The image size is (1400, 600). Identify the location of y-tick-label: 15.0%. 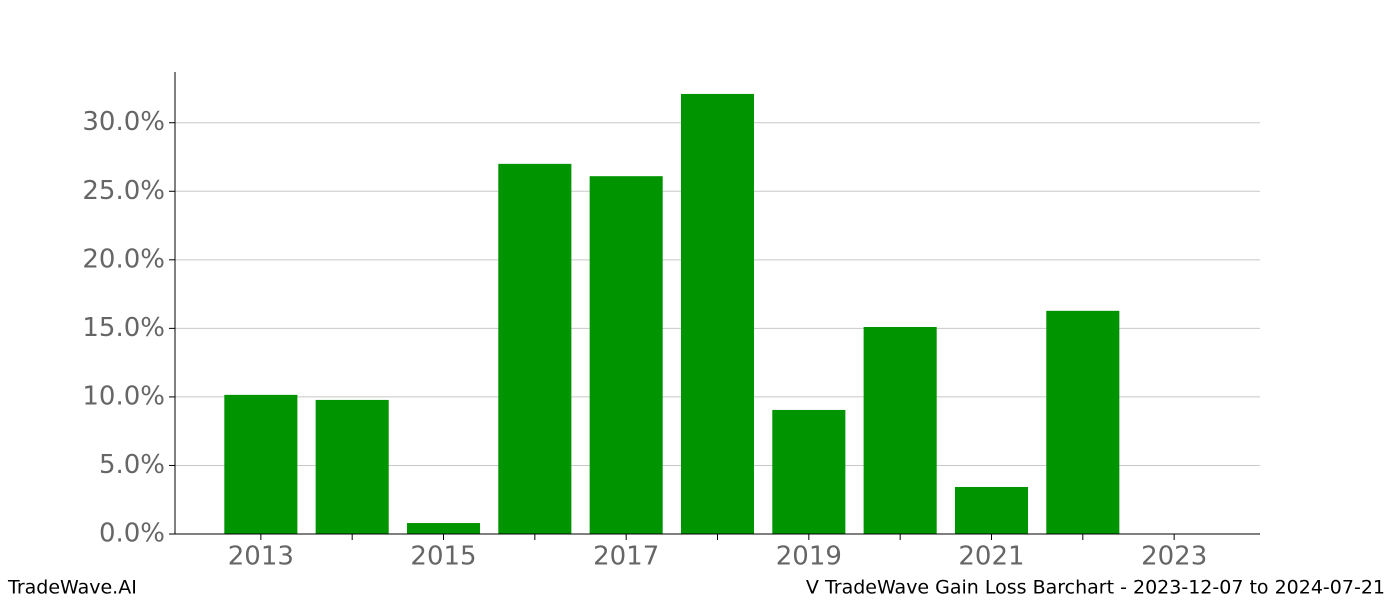
(123, 328).